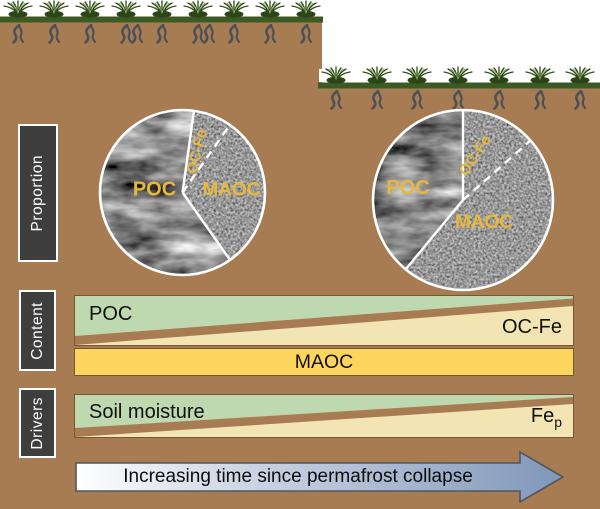 This screenshot has height=509, width=600. I want to click on content-label-text: Content, so click(37, 330).